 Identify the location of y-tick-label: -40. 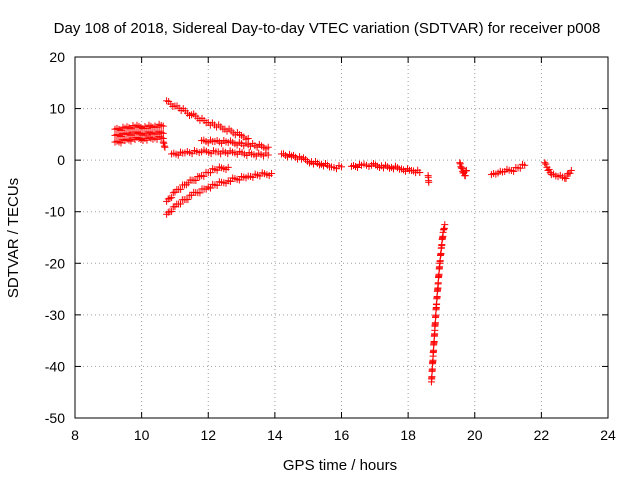
(55, 366).